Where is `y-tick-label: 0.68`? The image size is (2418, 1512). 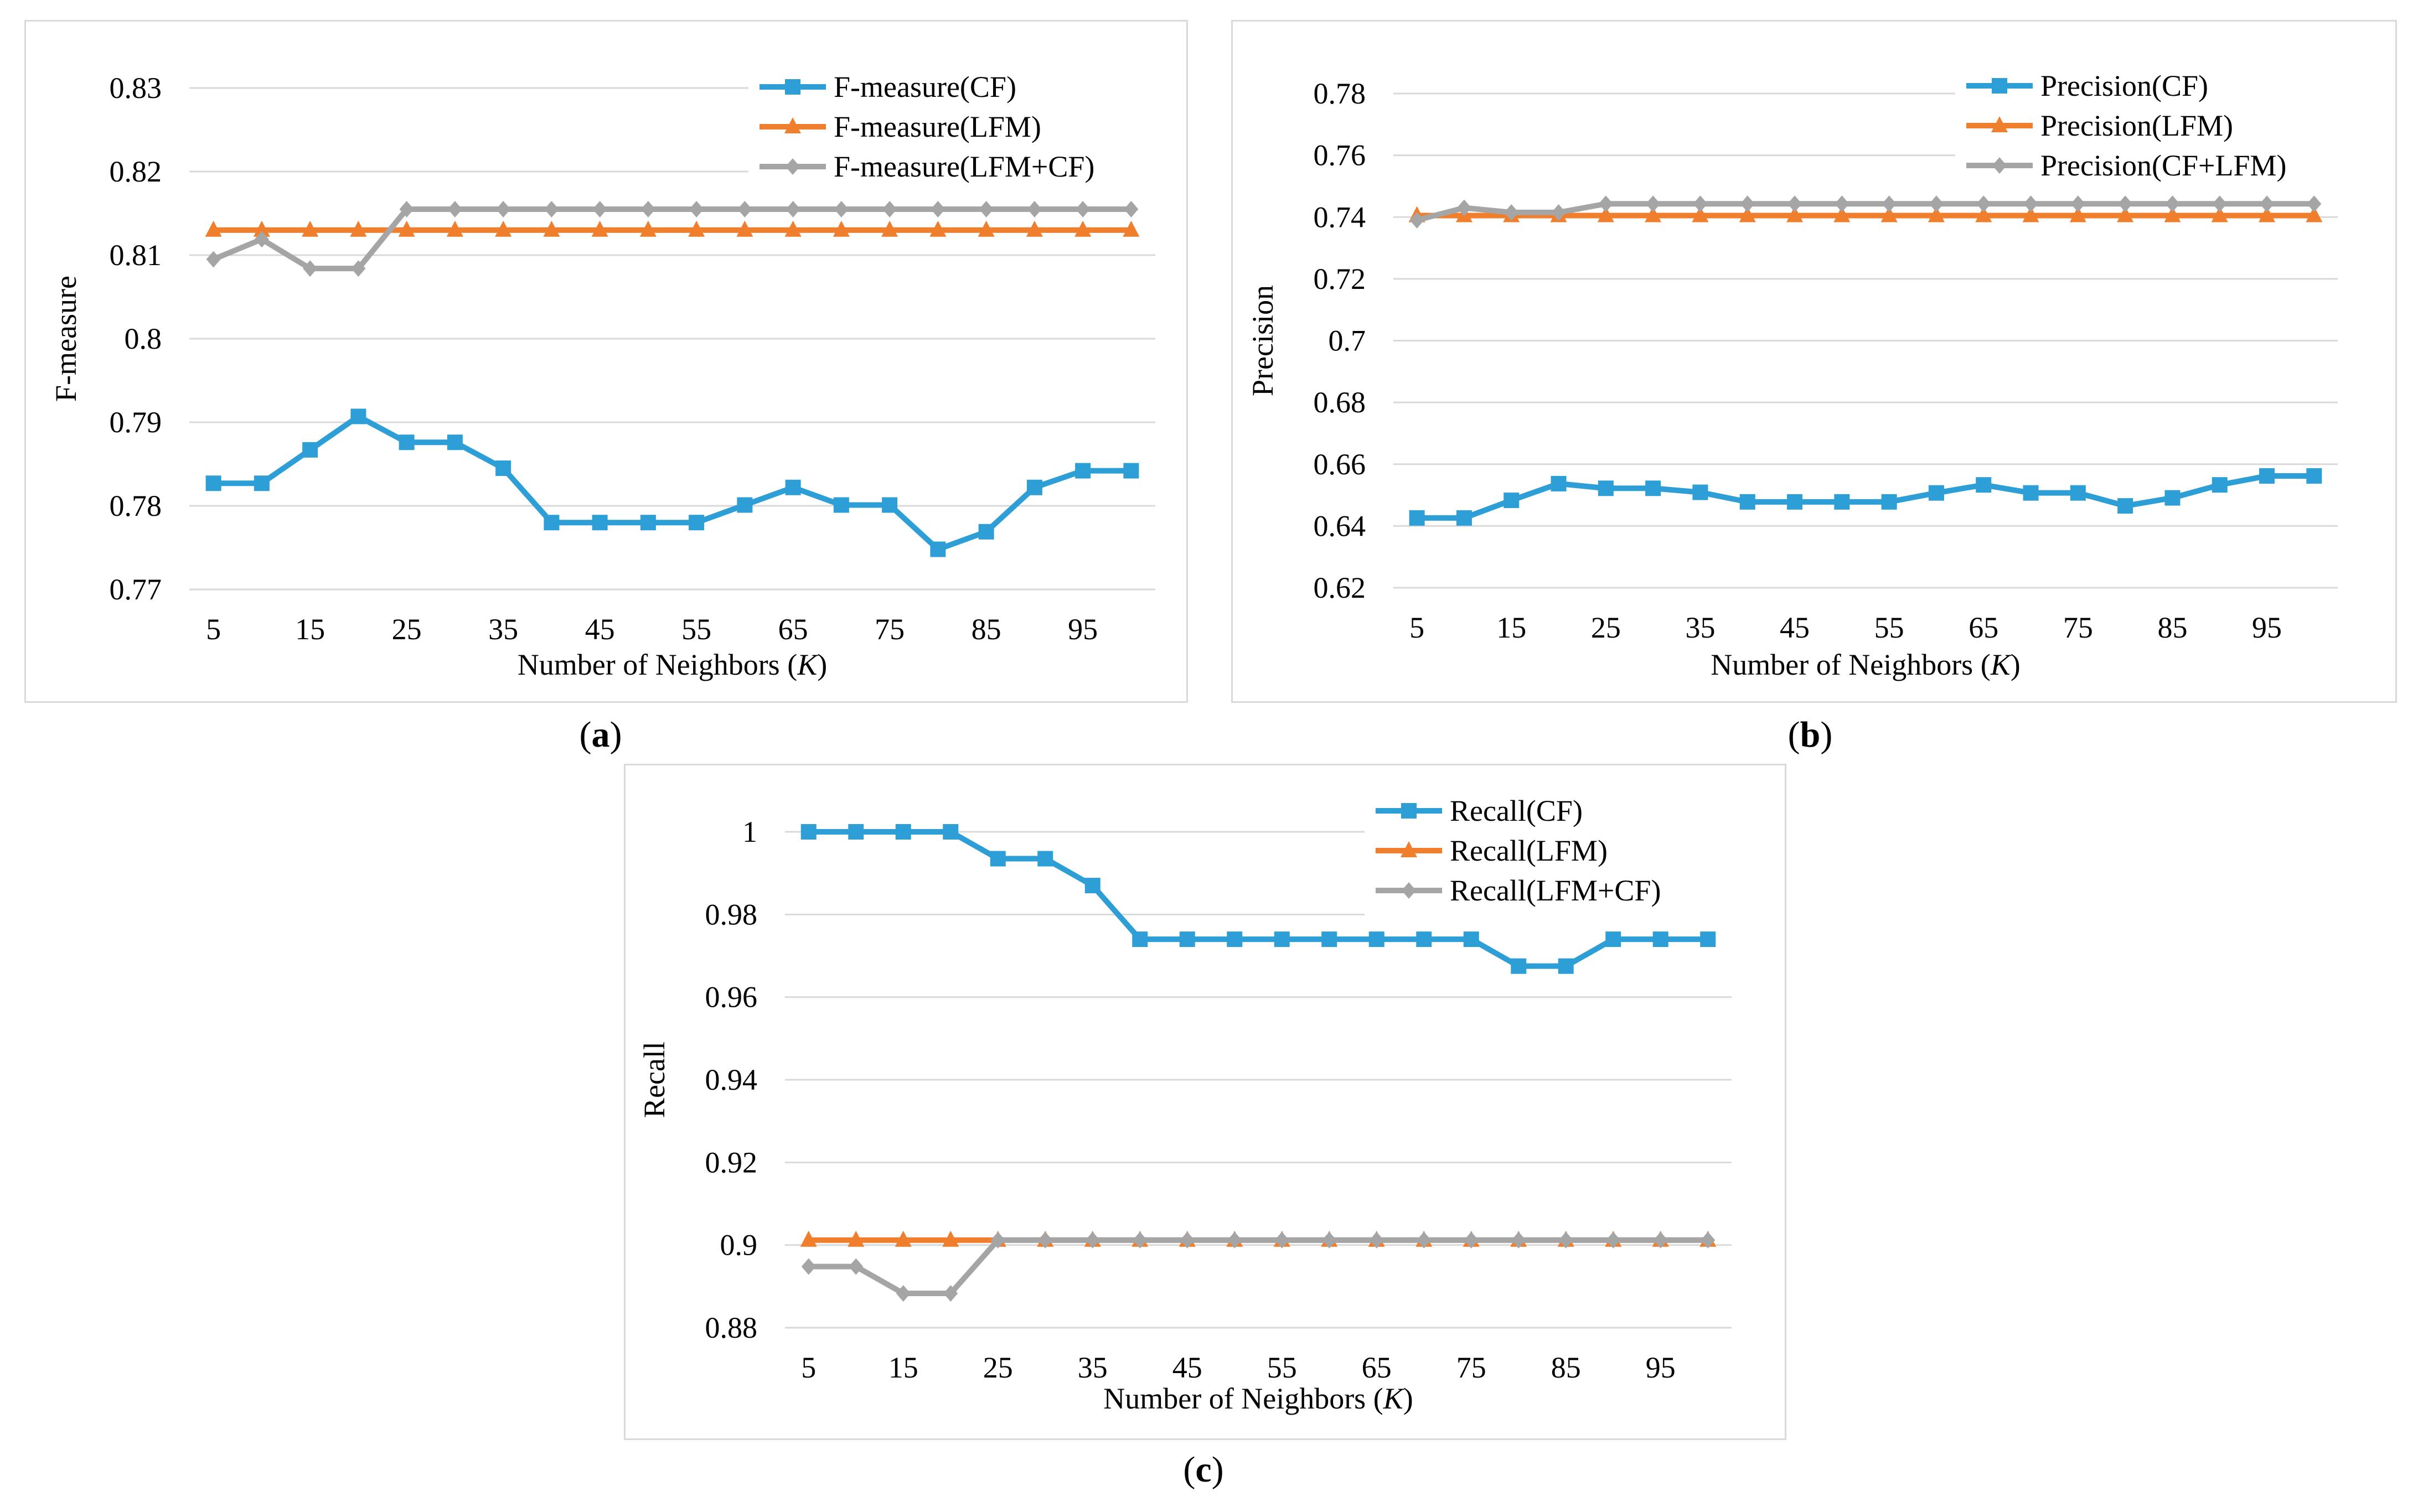
y-tick-label: 0.68 is located at coordinates (1340, 402).